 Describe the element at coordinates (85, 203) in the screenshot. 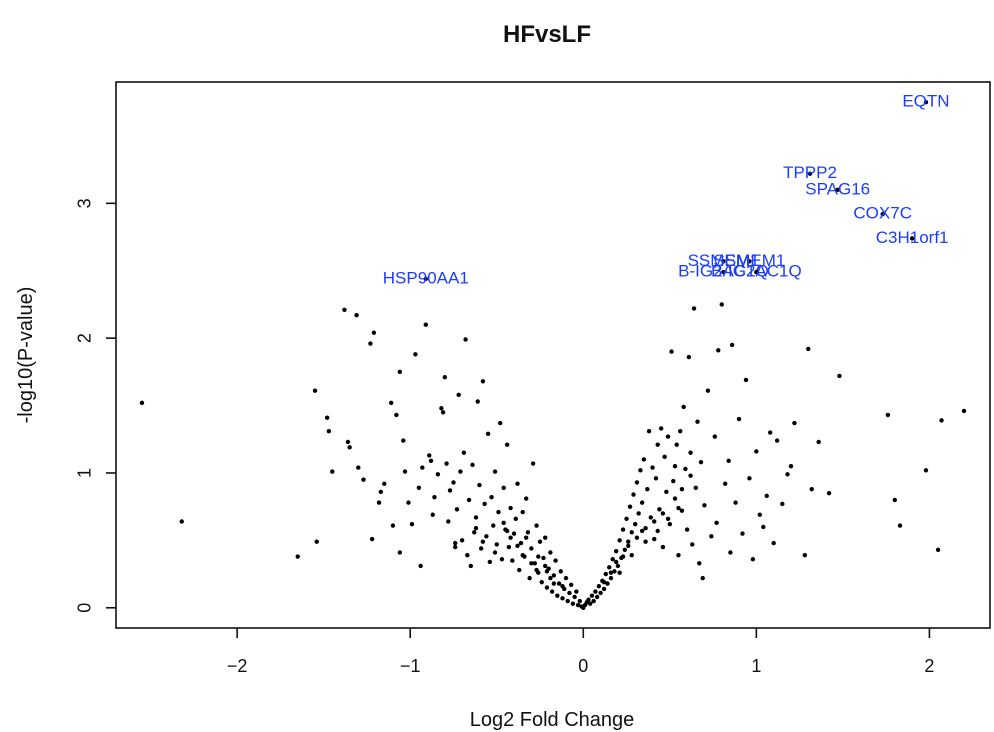

I see `y-tick-label: 3` at that location.